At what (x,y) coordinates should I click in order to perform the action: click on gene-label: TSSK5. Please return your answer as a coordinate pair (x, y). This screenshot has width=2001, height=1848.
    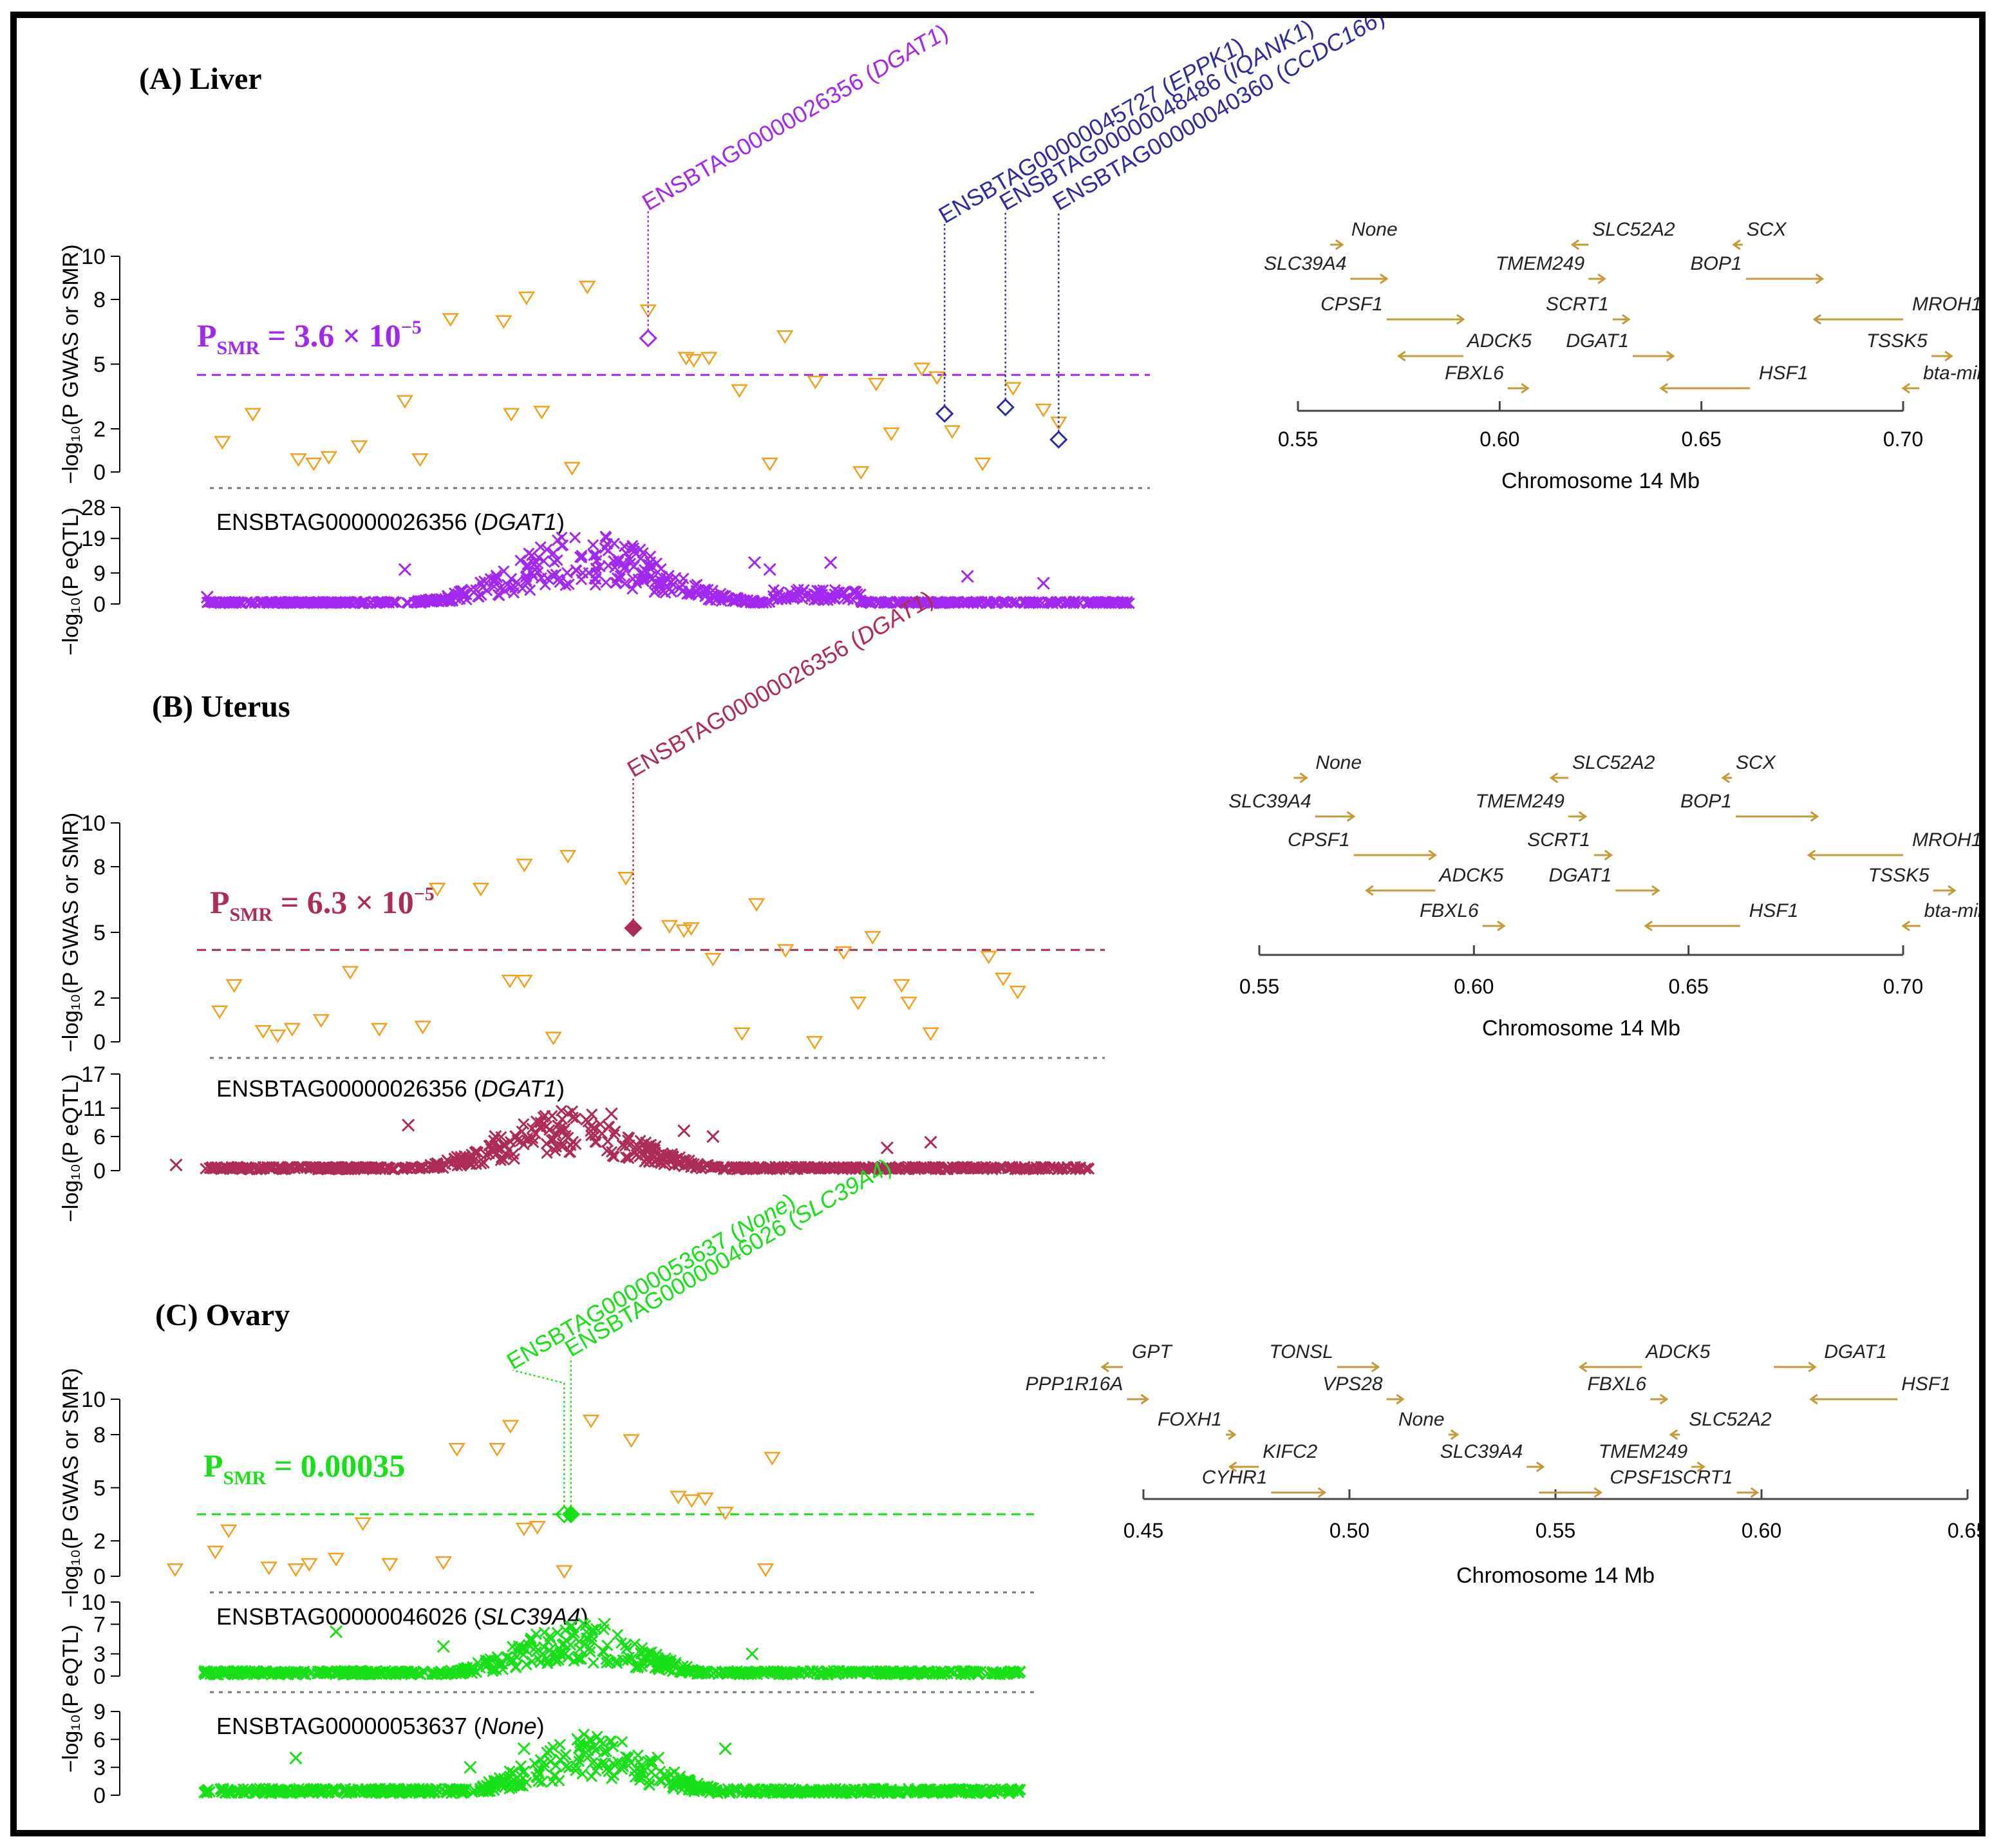
    Looking at the image, I should click on (1899, 875).